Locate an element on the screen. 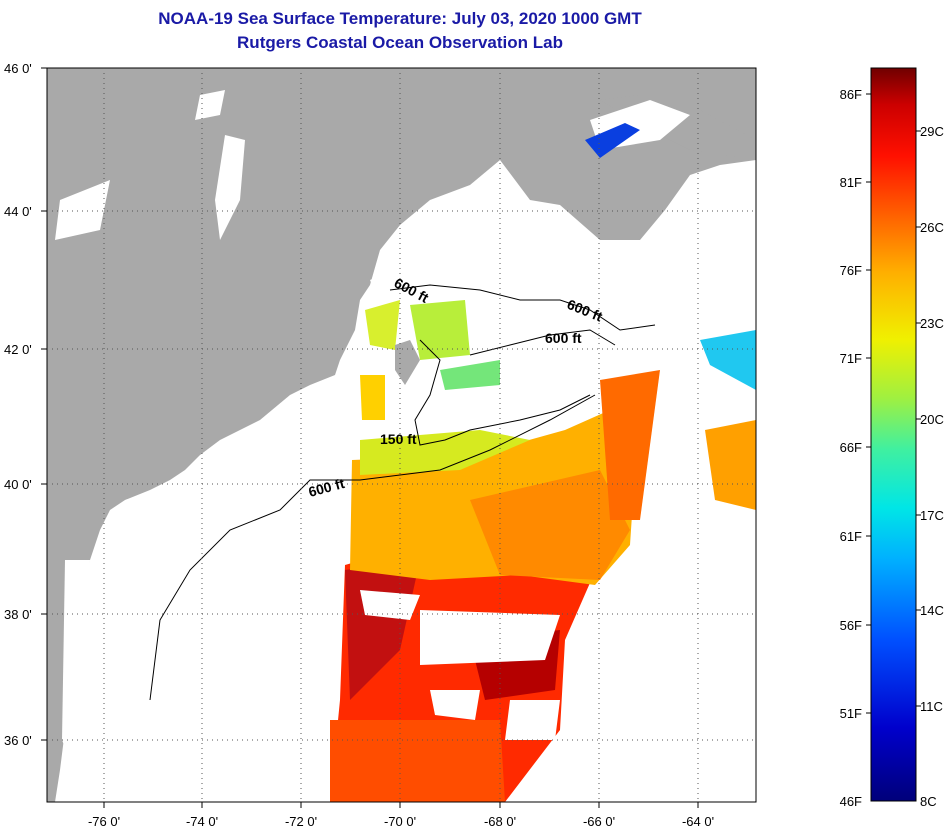  lat-label: 44 0' is located at coordinates (18, 211).